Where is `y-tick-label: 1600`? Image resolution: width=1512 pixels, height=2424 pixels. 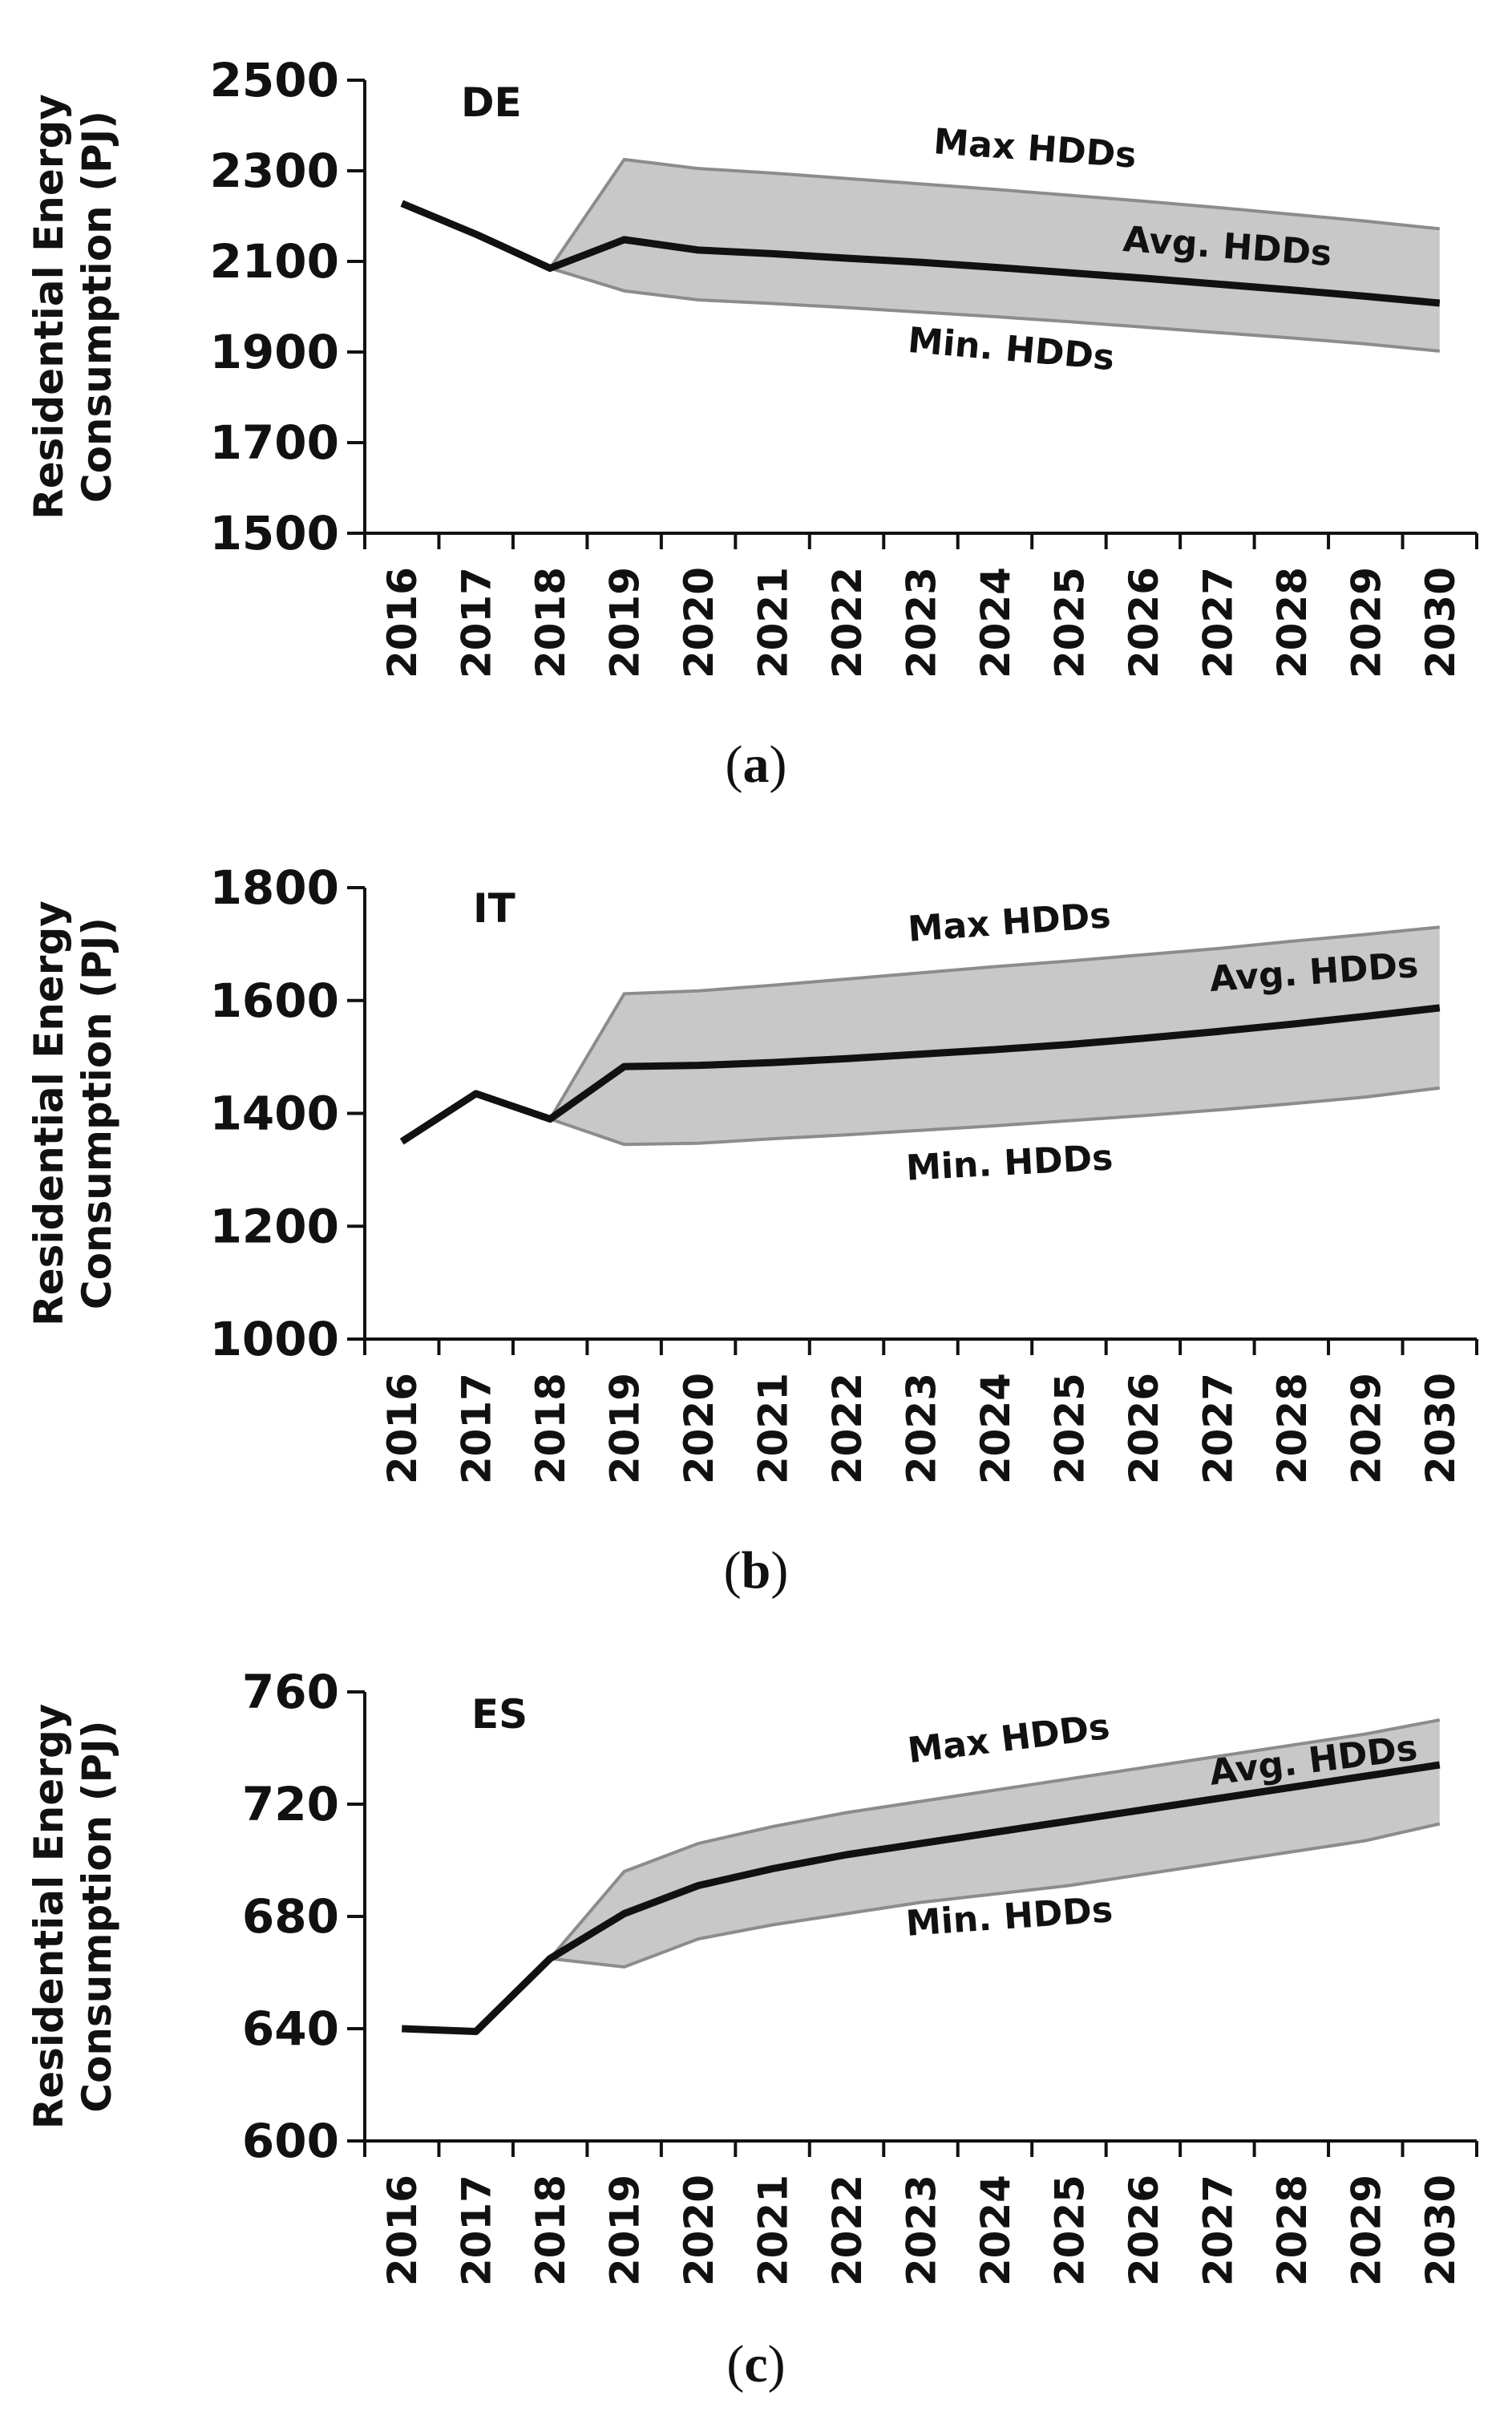
y-tick-label: 1600 is located at coordinates (274, 1000).